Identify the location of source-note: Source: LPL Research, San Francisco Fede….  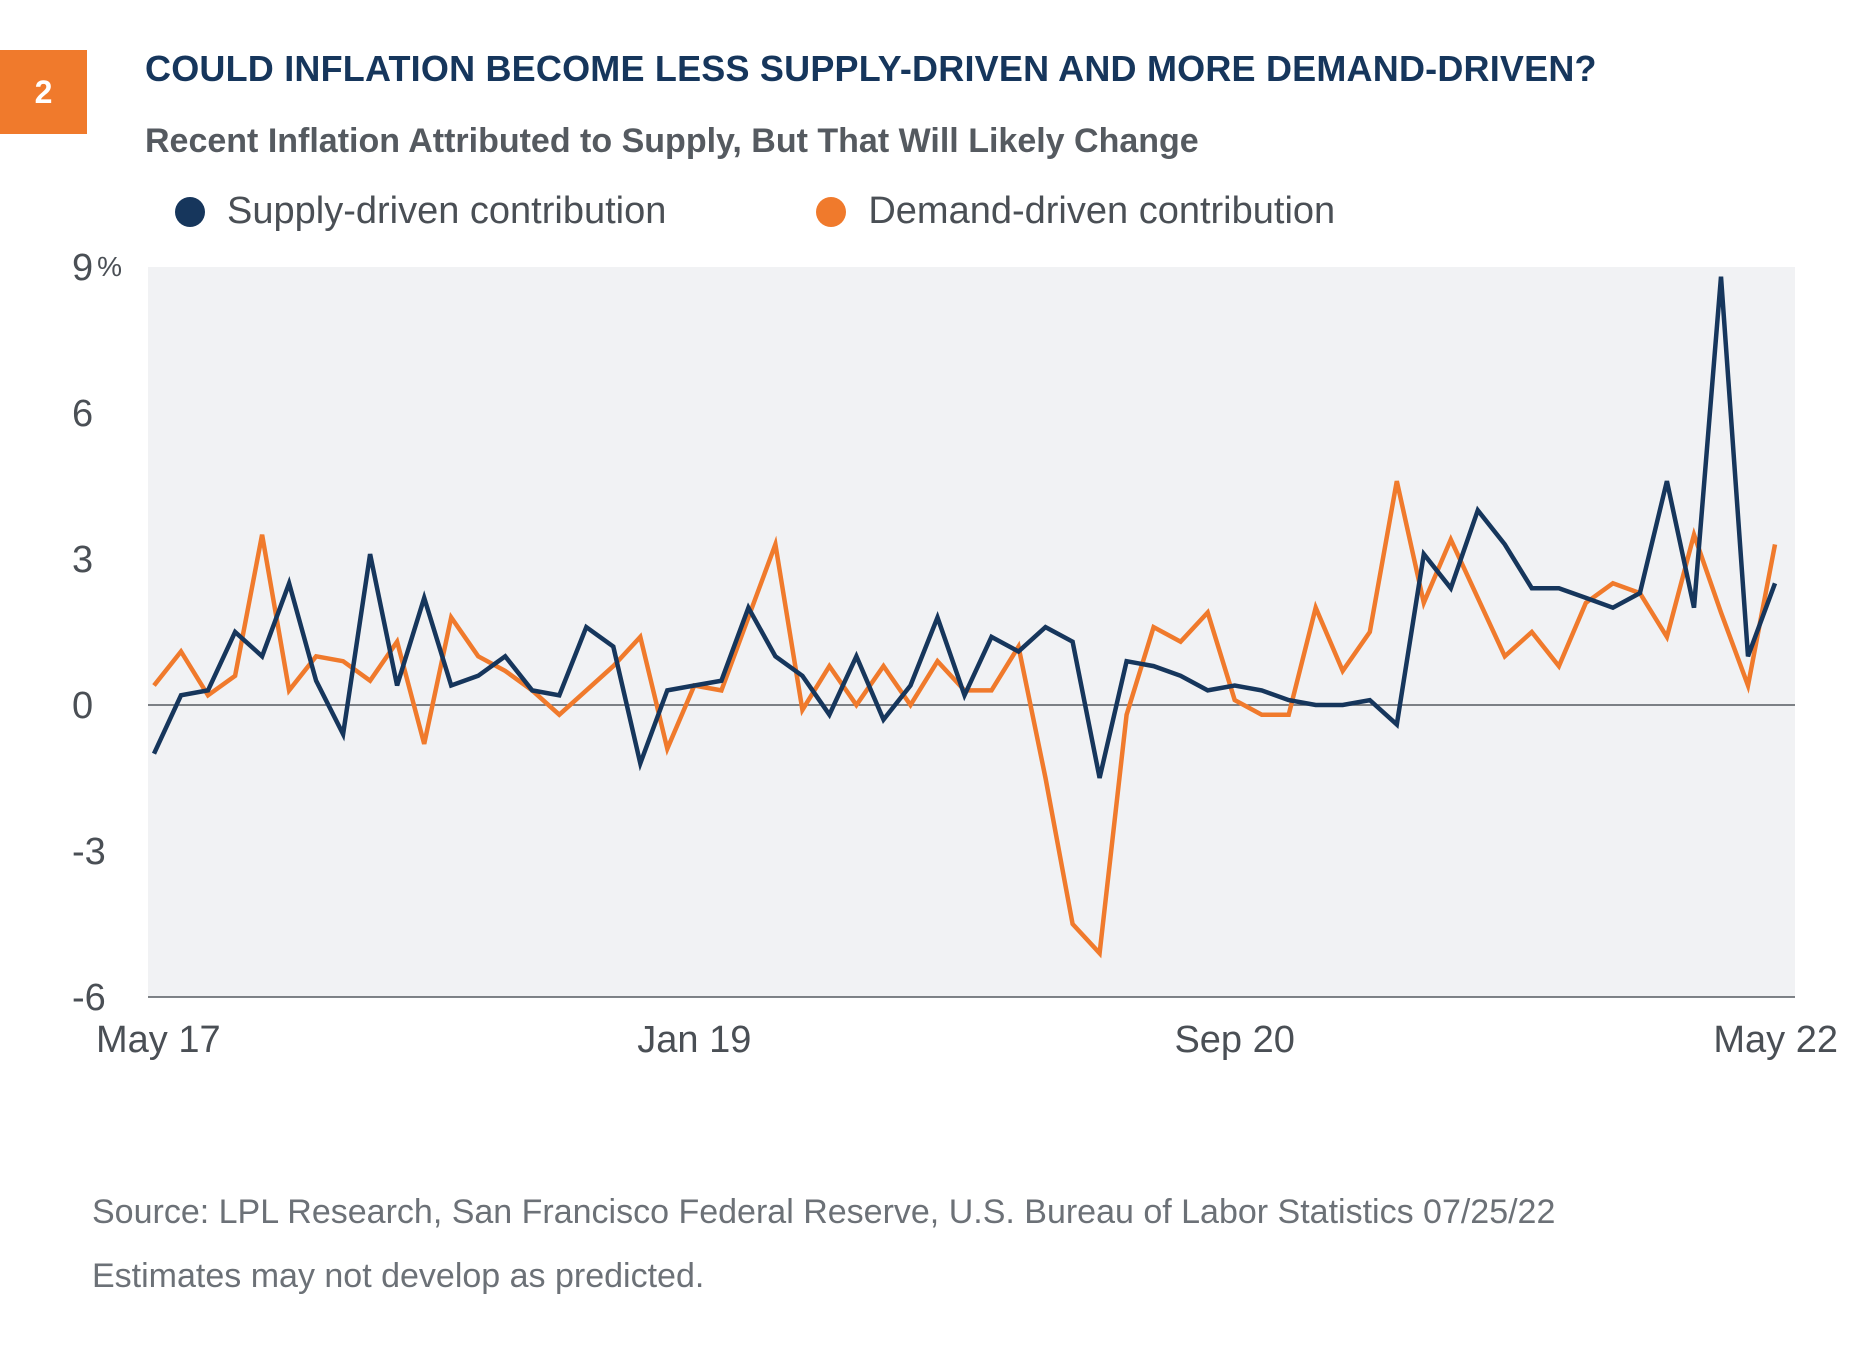
(823, 1244).